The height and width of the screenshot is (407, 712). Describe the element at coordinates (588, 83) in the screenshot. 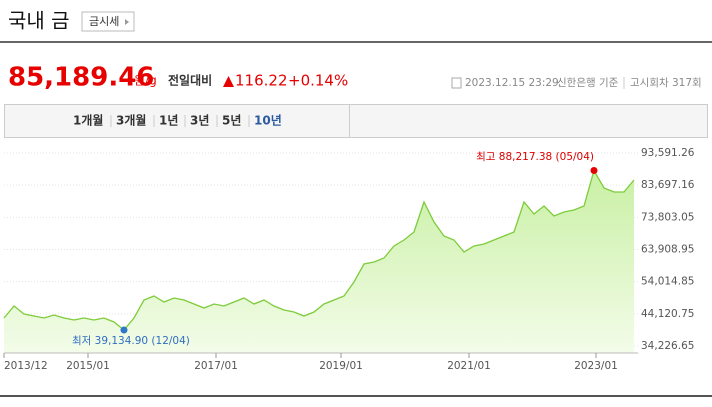

I see `info-source: 신한은행 기준` at that location.